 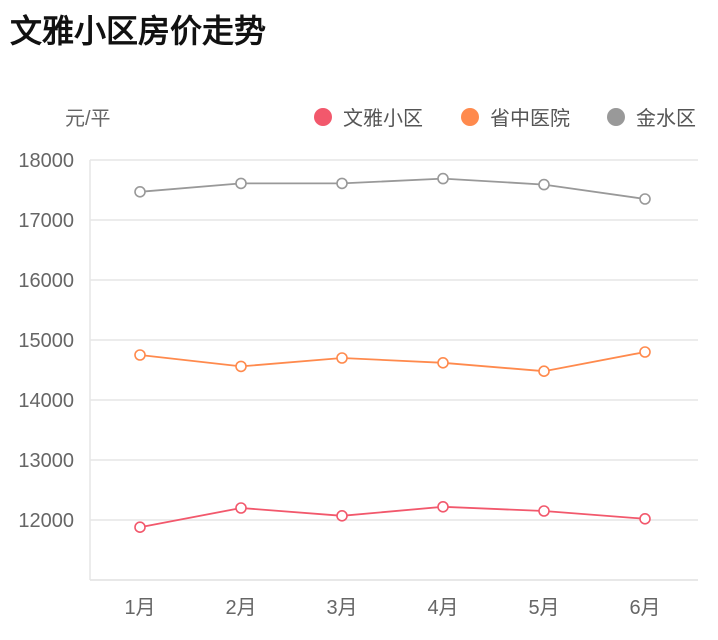 I want to click on x-tick-label: 2月, so click(x=240, y=608).